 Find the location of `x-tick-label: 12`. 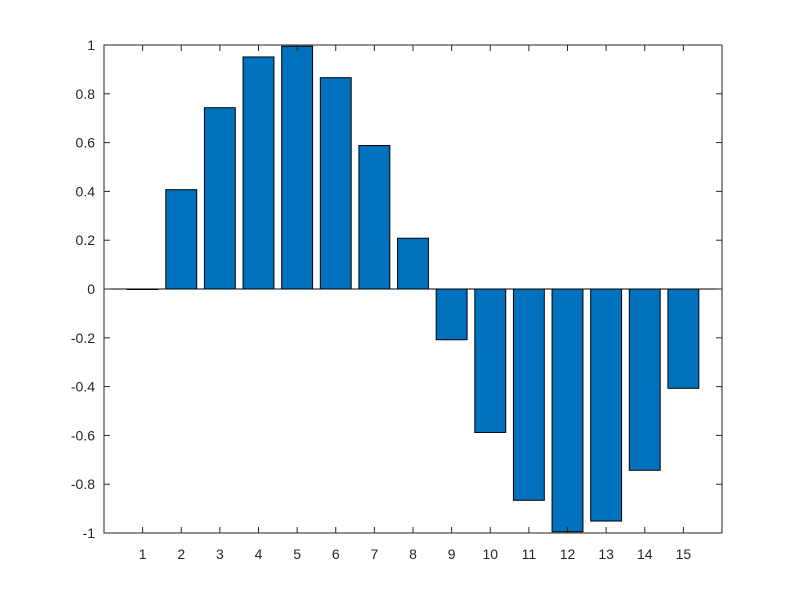

x-tick-label: 12 is located at coordinates (568, 554).